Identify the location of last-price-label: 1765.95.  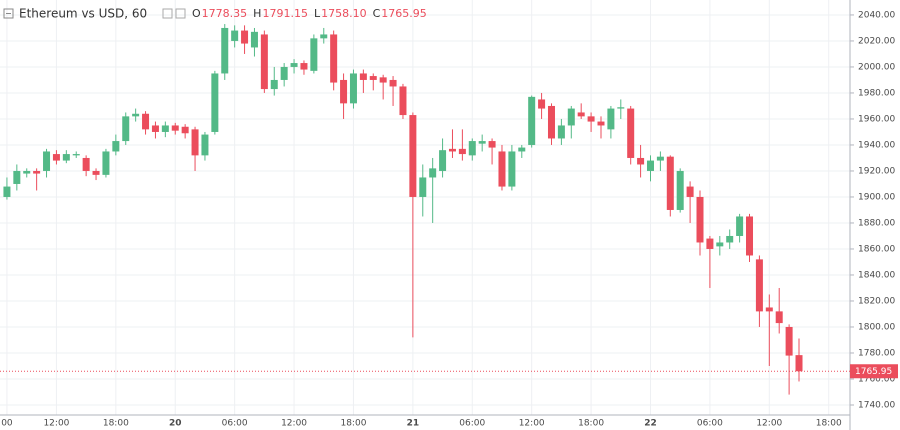
(873, 372).